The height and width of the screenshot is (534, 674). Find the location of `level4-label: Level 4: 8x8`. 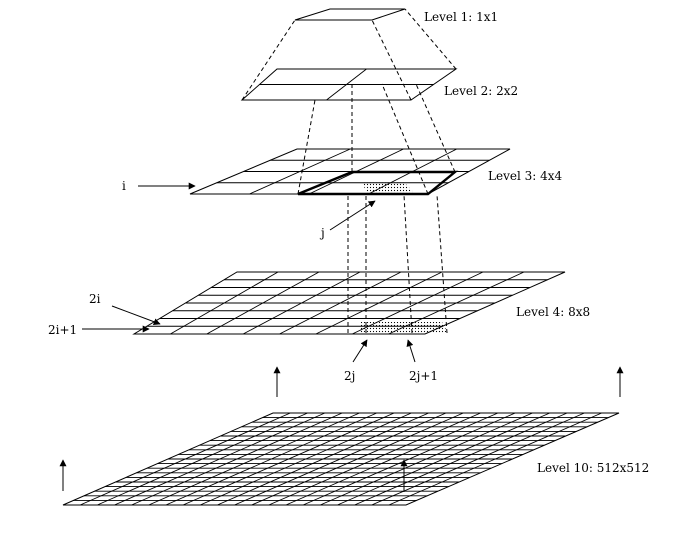

level4-label: Level 4: 8x8 is located at coordinates (553, 312).